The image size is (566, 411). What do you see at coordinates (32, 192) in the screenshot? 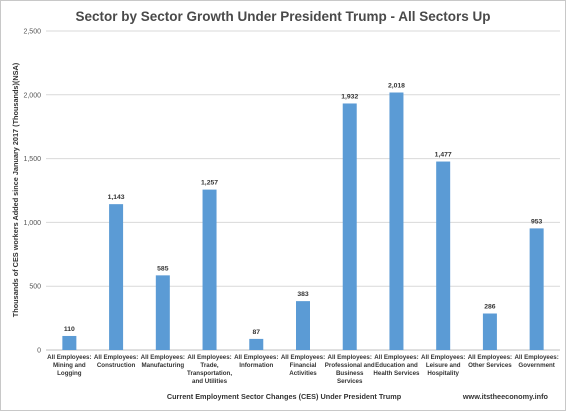
I see `y-axis-ticks: 0 500 1,000 1,500 2,000 2,500` at bounding box center [32, 192].